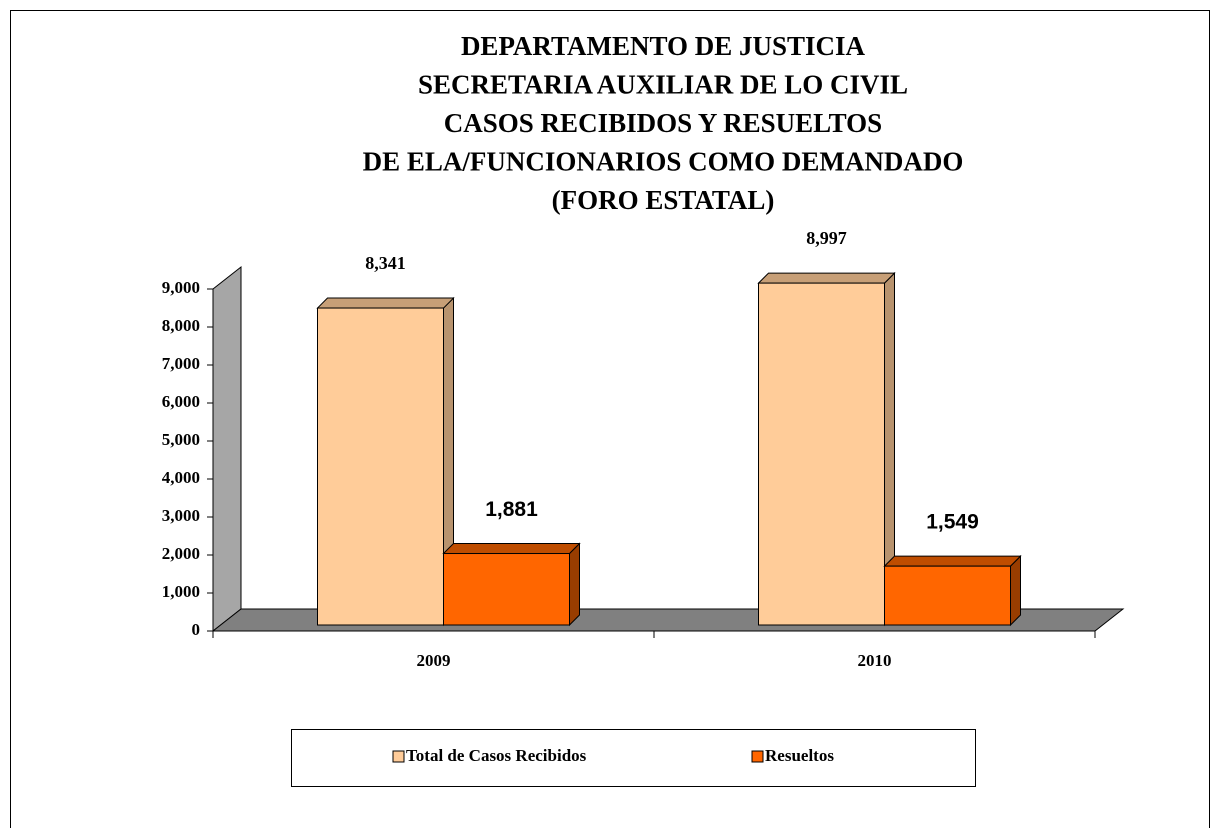 The image size is (1220, 828). What do you see at coordinates (181, 325) in the screenshot?
I see `y-tick-label: 8,000` at bounding box center [181, 325].